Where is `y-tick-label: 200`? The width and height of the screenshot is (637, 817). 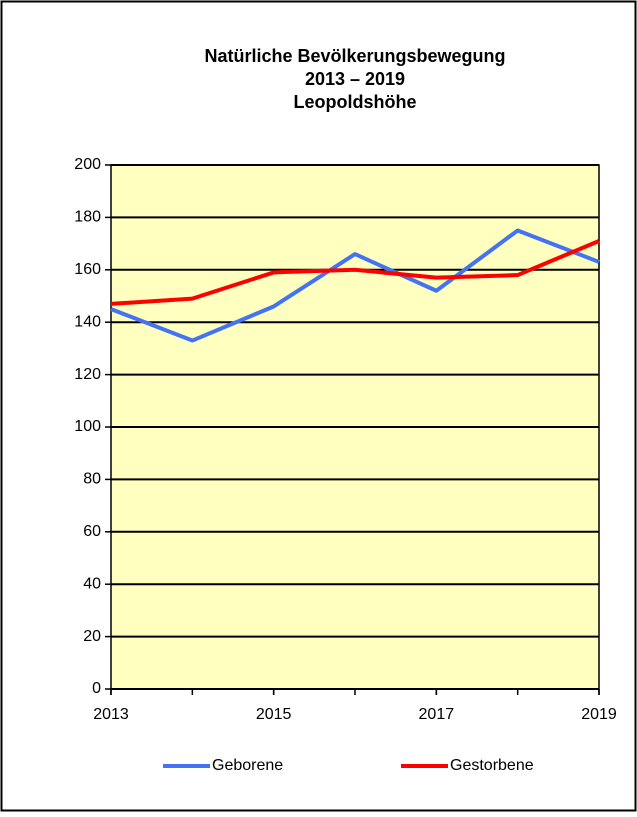
y-tick-label: 200 is located at coordinates (87, 164).